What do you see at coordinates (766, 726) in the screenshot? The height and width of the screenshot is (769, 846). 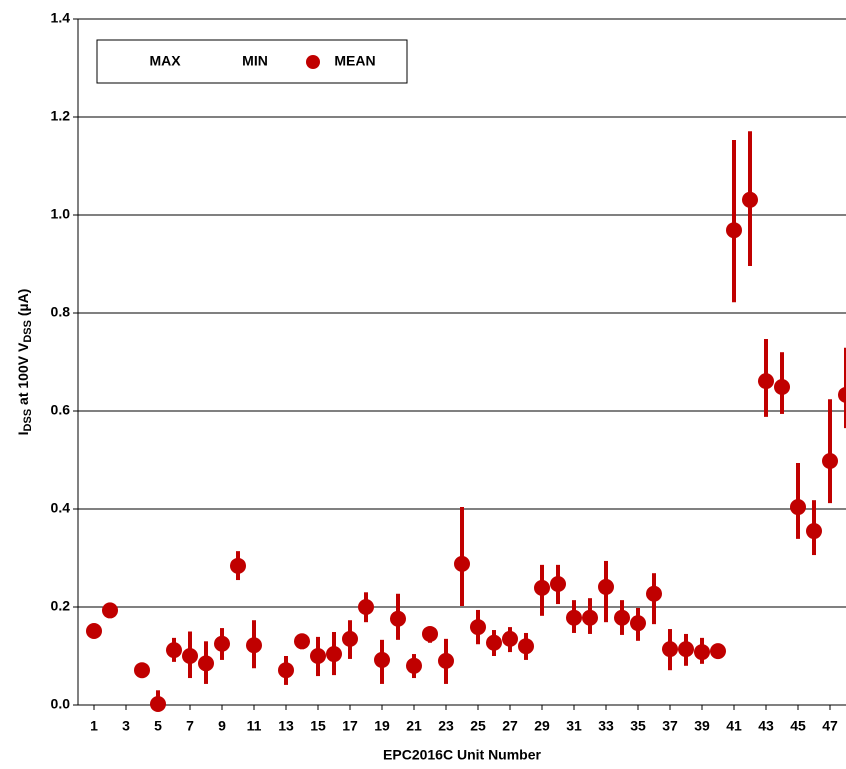 I see `x-tick-label: 43` at bounding box center [766, 726].